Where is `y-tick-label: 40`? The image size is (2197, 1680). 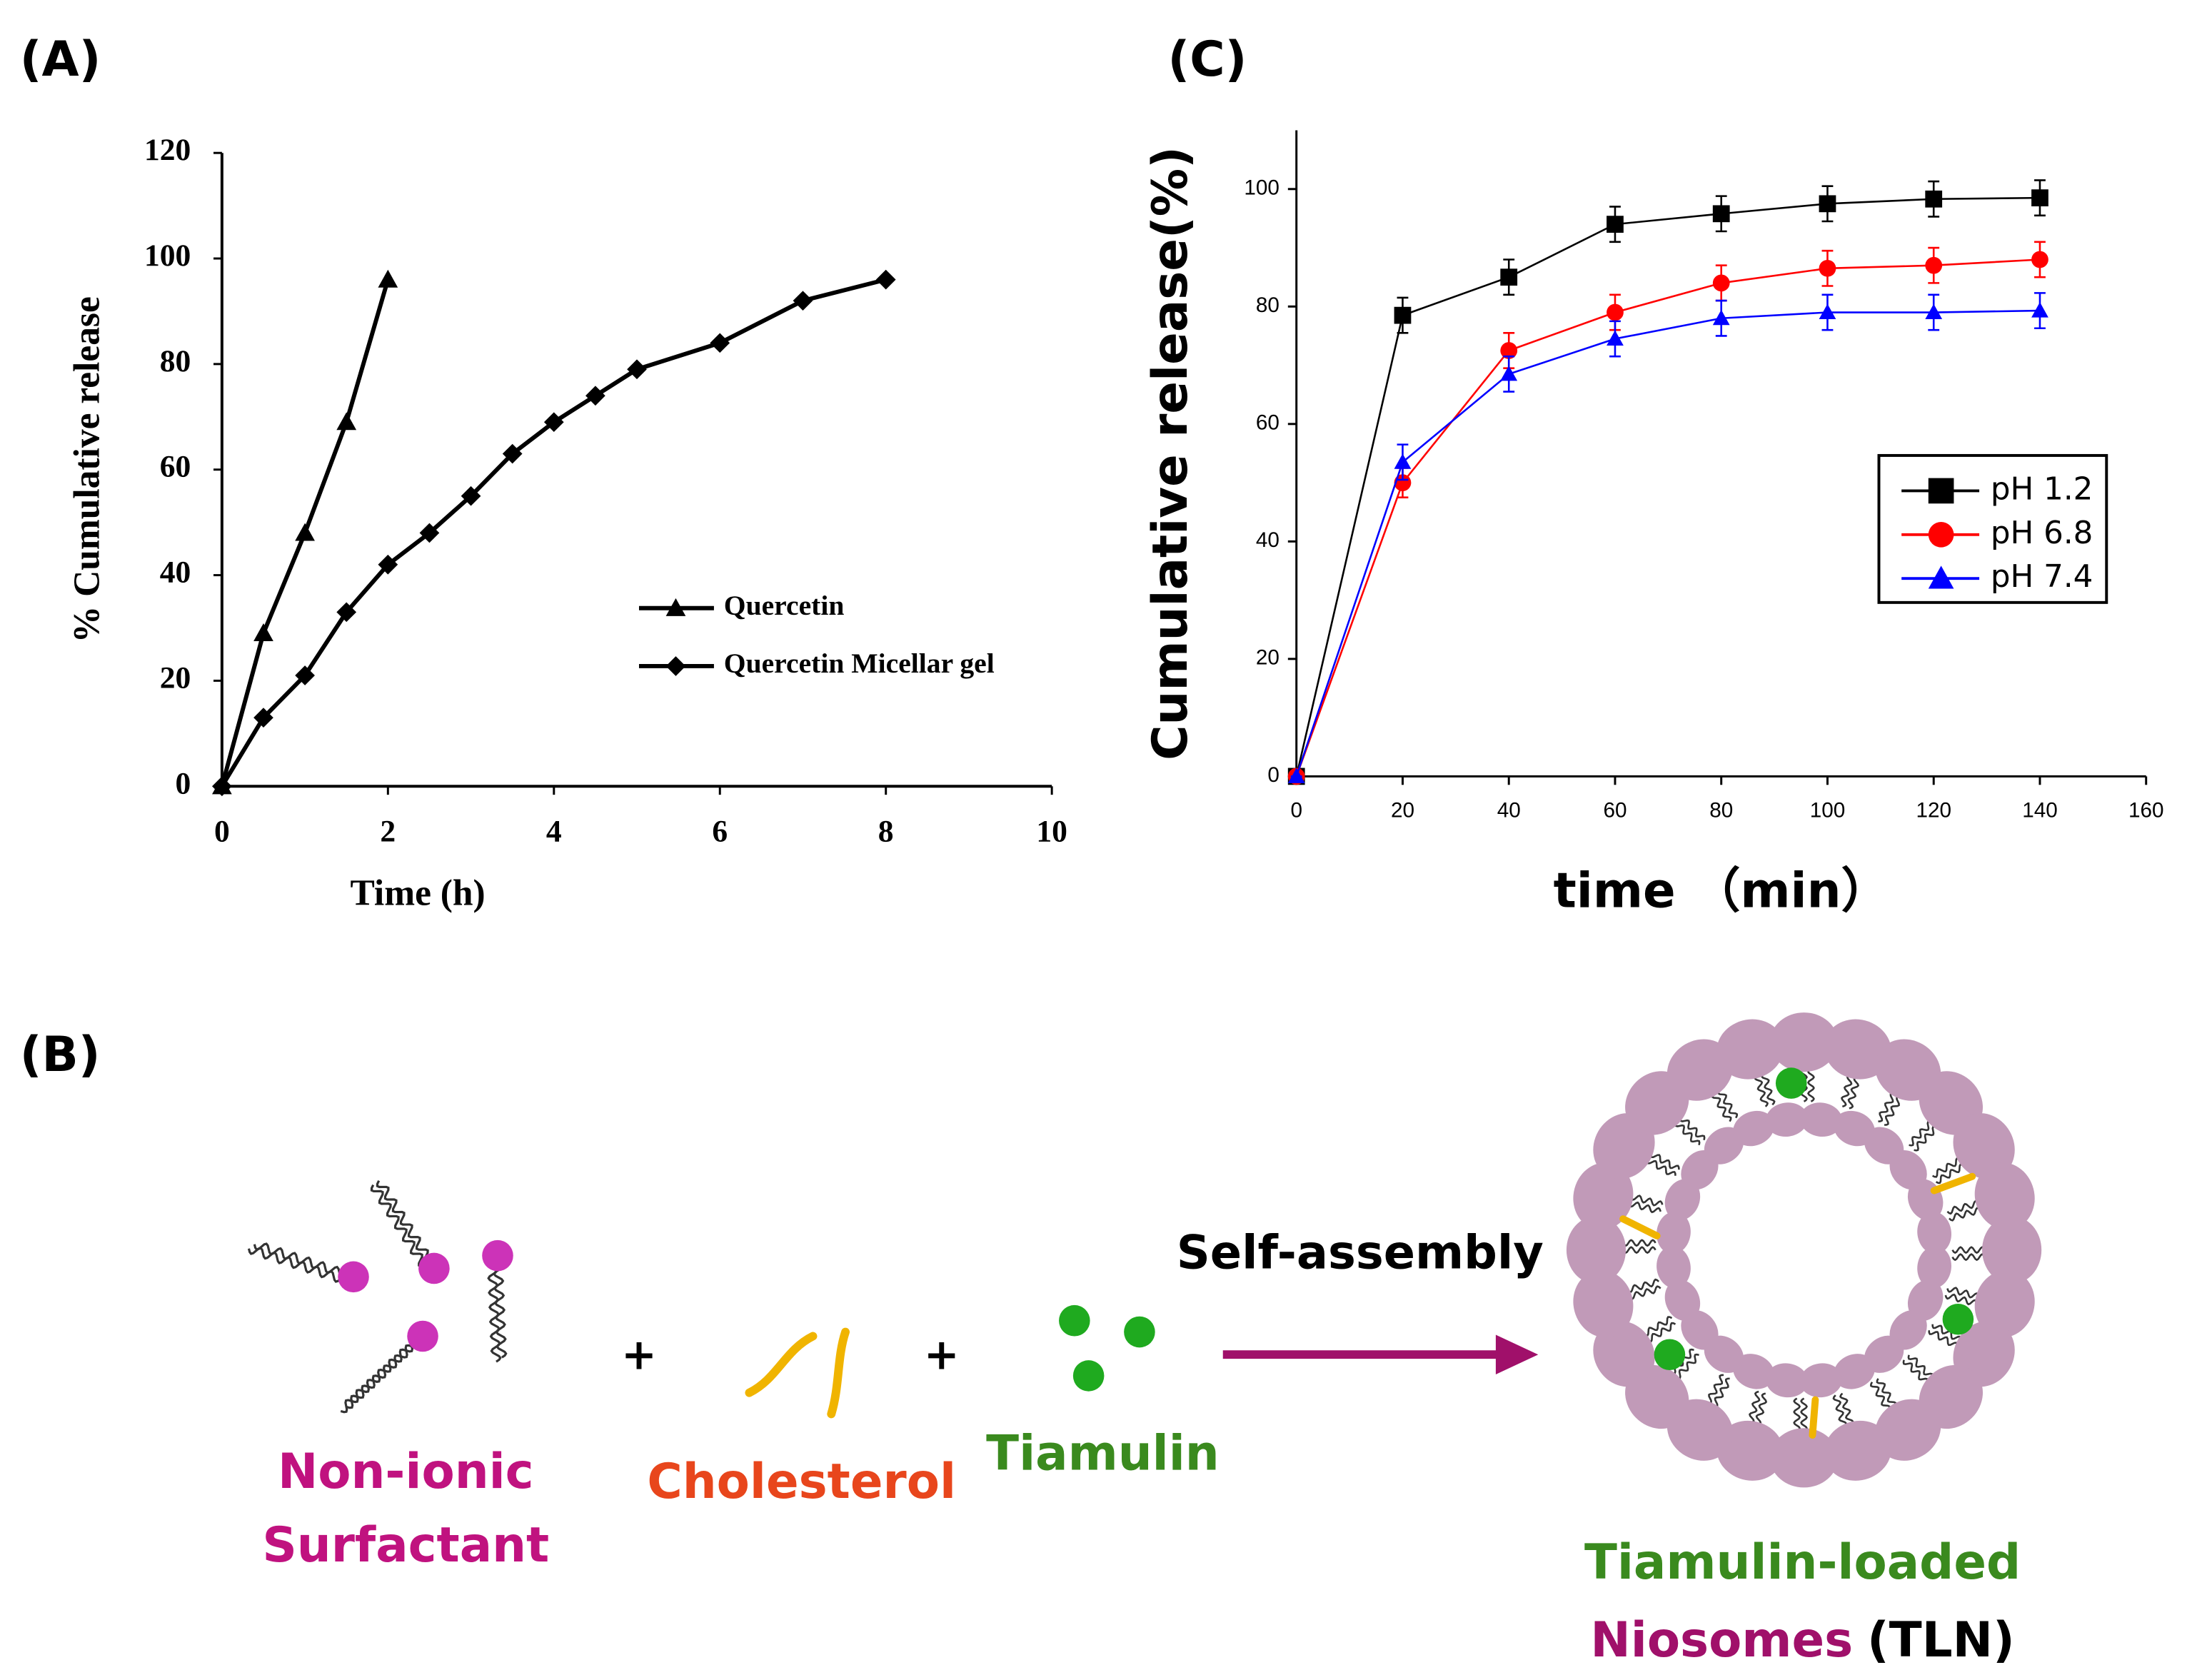 y-tick-label: 40 is located at coordinates (175, 572).